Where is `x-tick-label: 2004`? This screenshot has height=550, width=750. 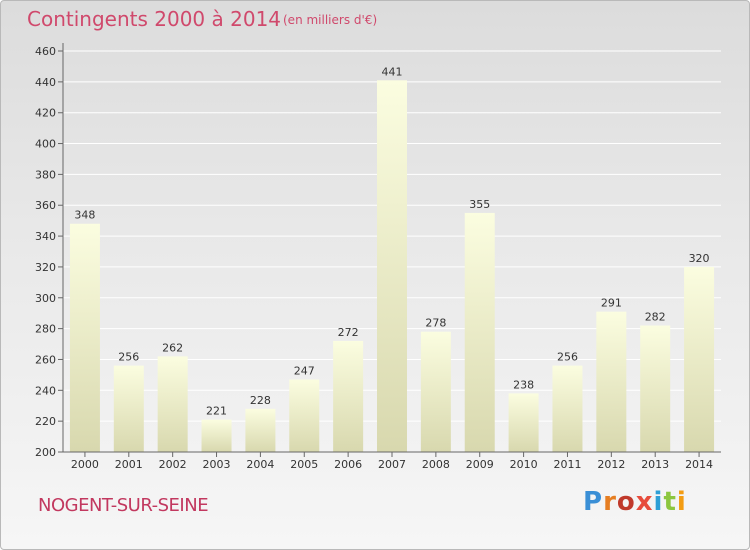 x-tick-label: 2004 is located at coordinates (260, 464).